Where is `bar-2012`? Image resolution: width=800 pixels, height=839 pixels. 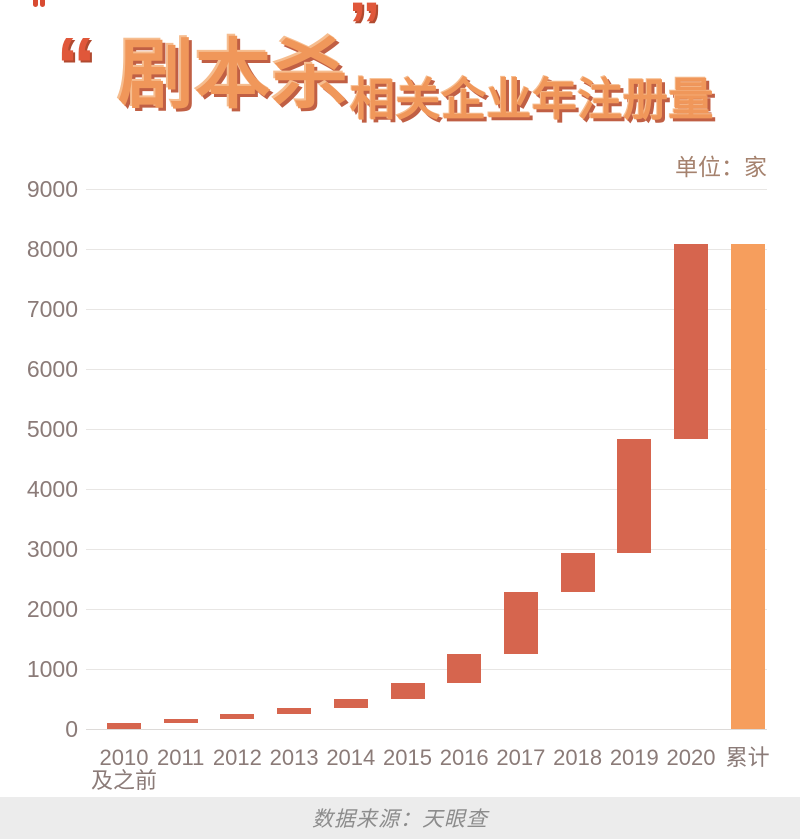
bar-2012 is located at coordinates (237, 716).